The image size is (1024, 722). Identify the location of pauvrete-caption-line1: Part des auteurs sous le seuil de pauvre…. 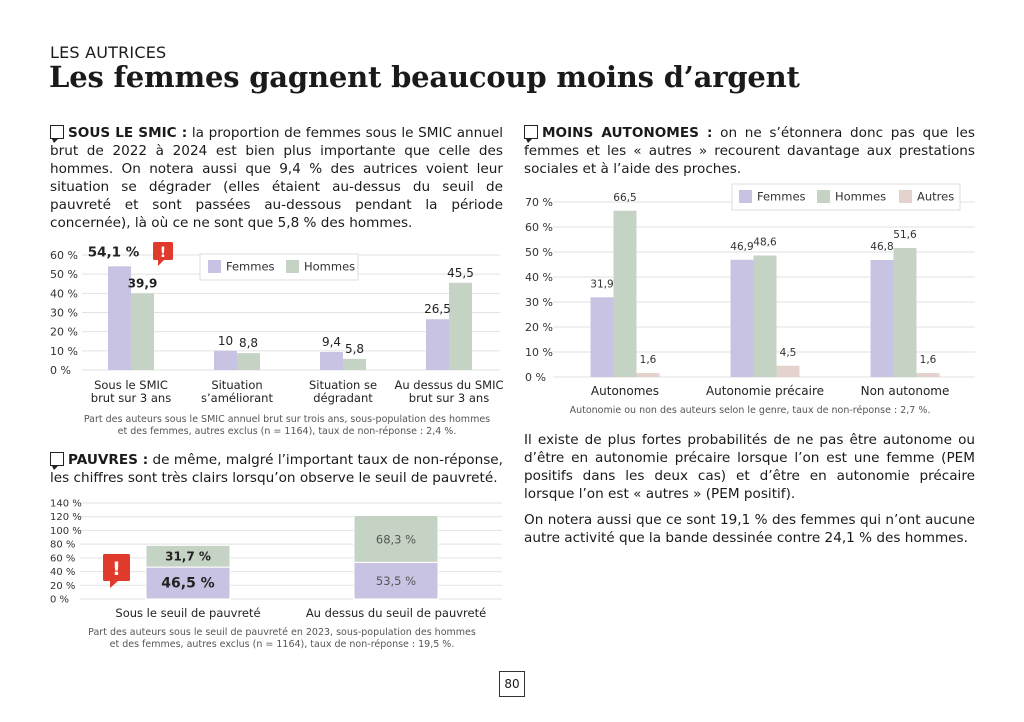
(282, 632).